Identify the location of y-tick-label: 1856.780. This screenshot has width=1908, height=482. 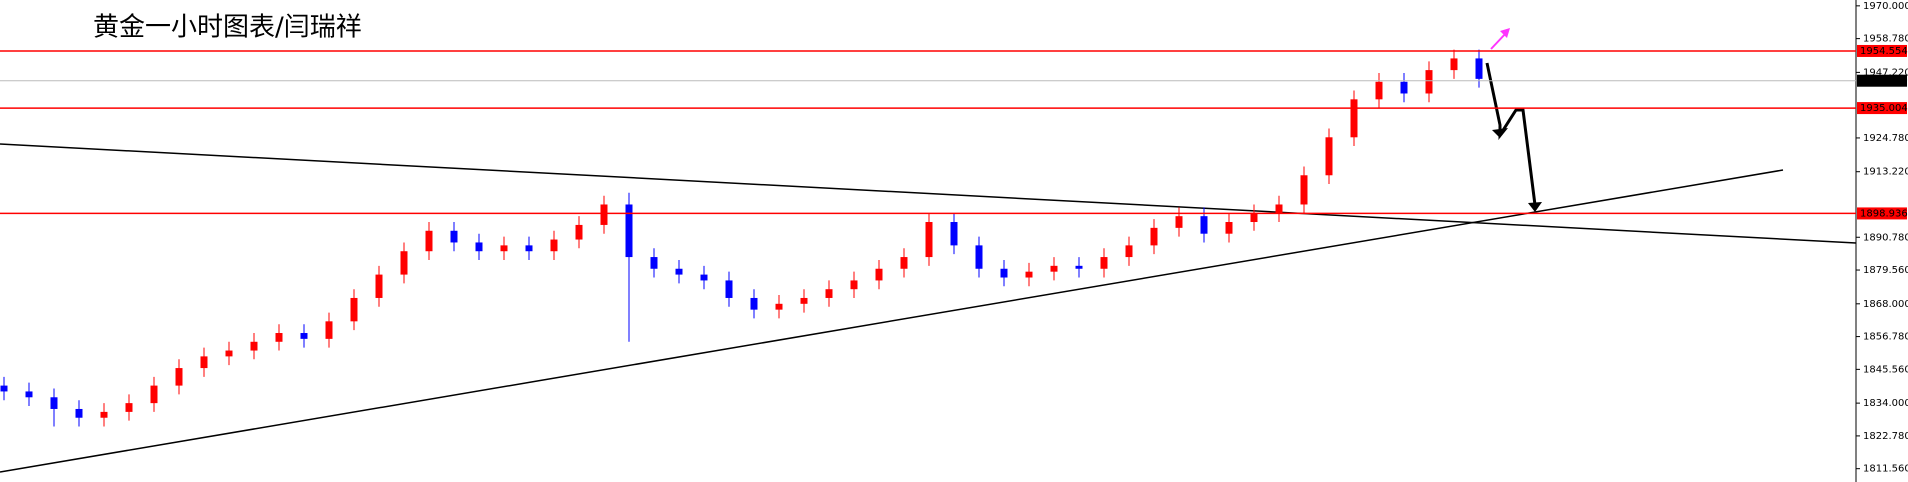
(1885, 337).